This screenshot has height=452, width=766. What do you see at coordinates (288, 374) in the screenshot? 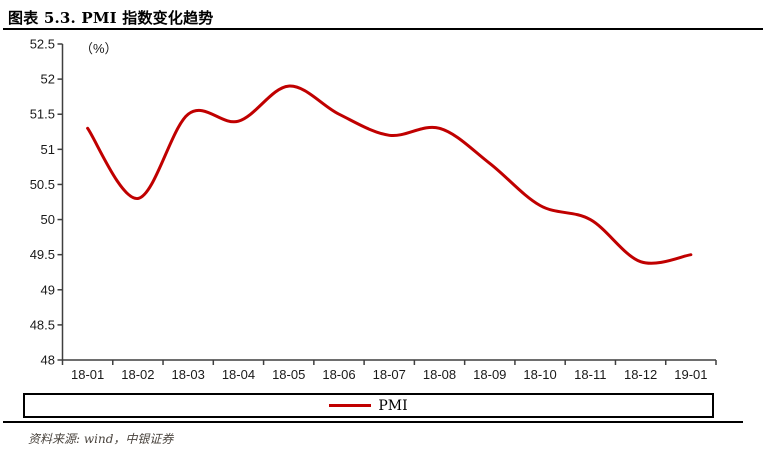
I see `x-axis-tick-label: 18-05` at bounding box center [288, 374].